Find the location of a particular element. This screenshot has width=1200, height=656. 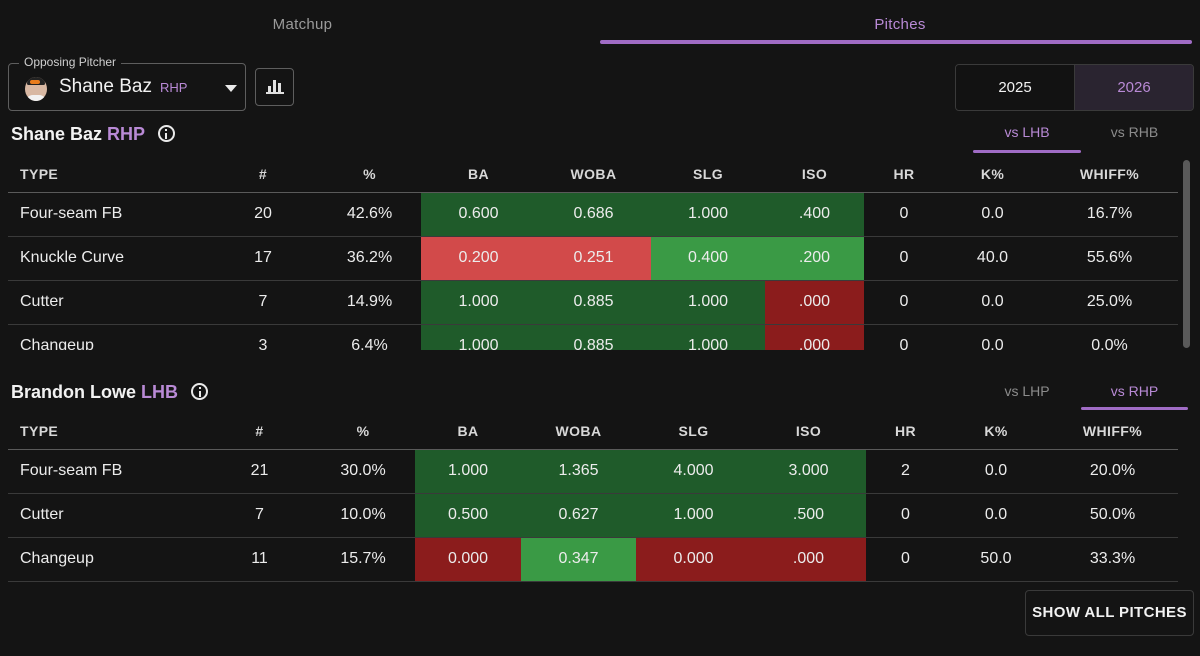

table-header-row: TYPE # % BA WOBA SLG ISO HR K% WHIFF% is located at coordinates (593, 431).